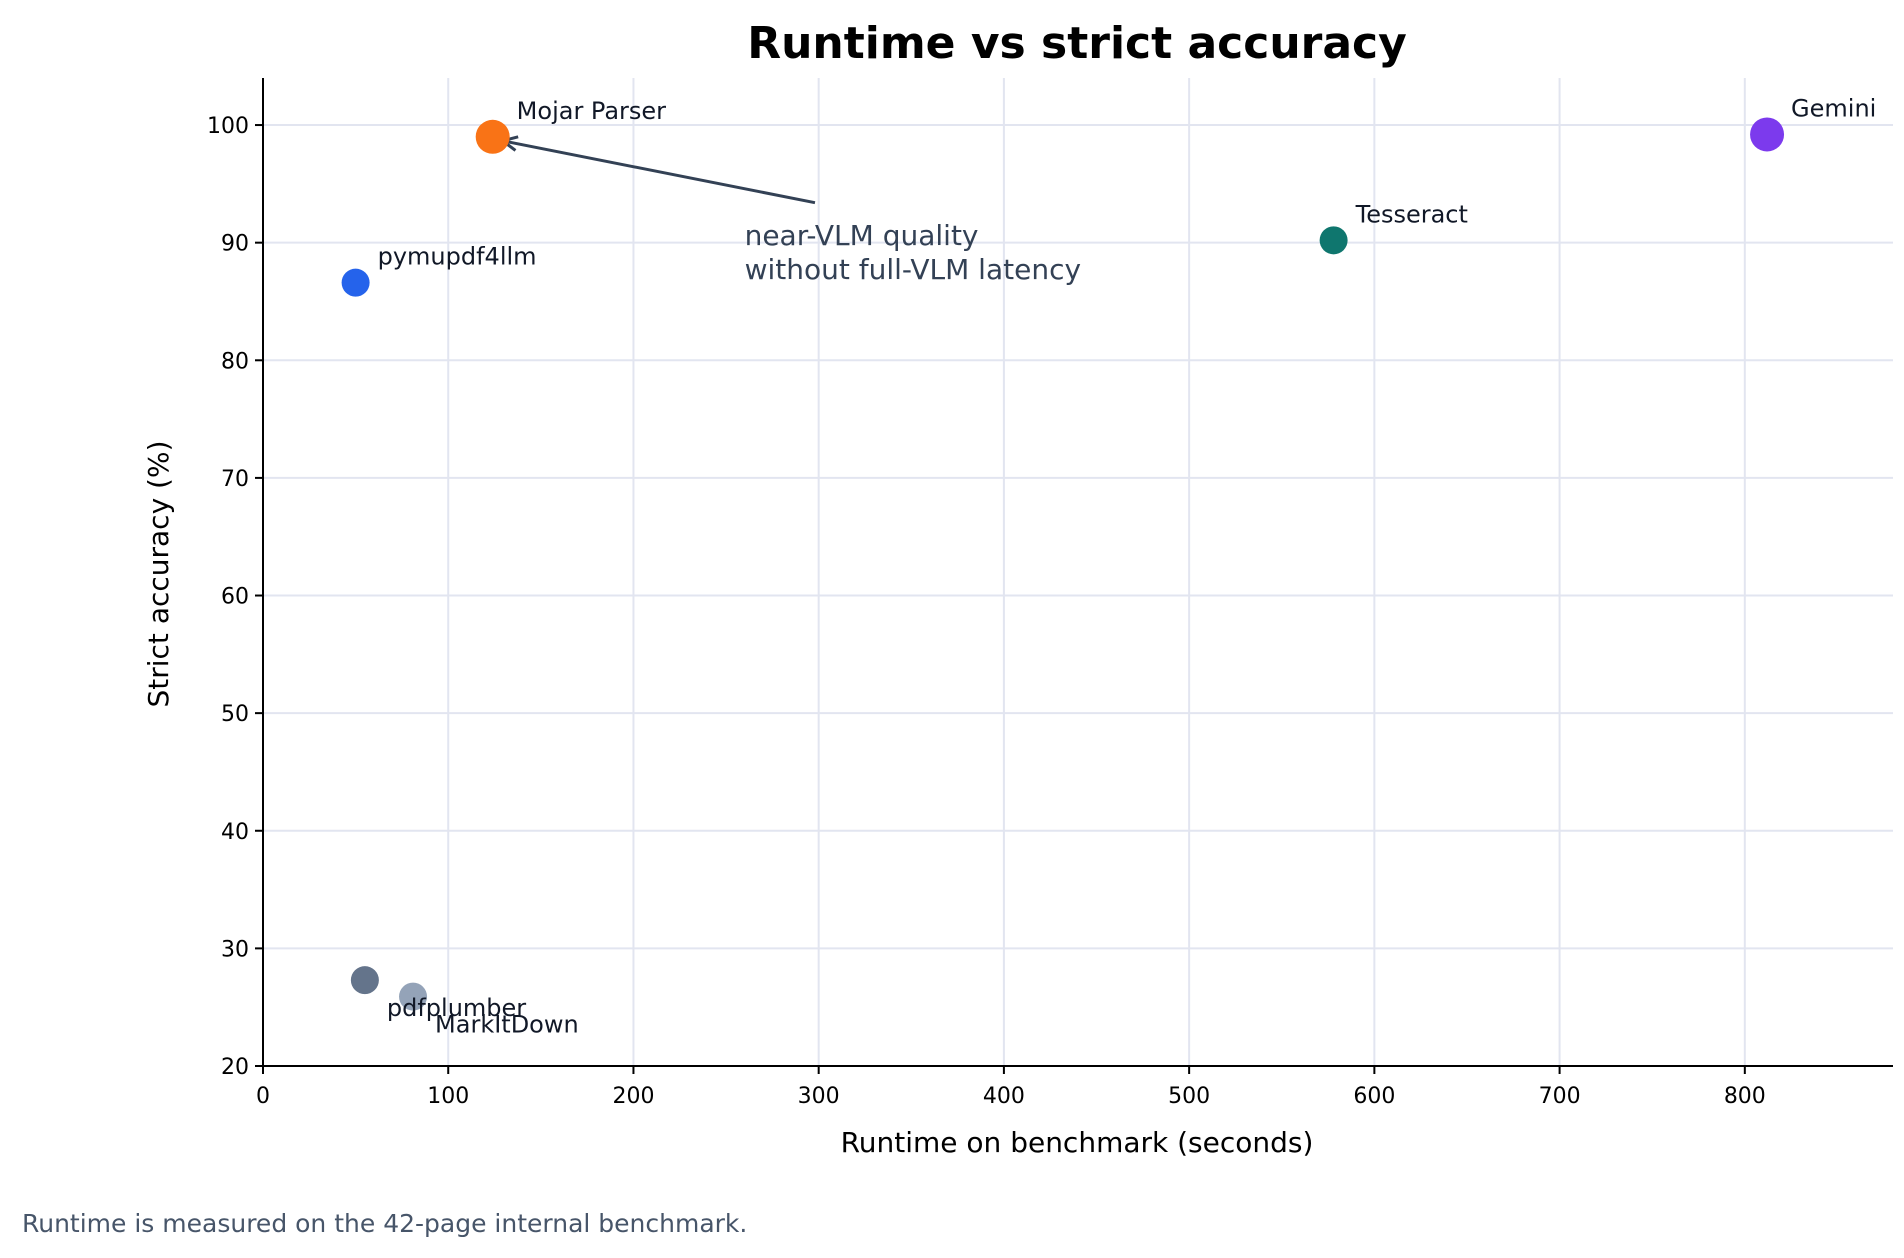 The image size is (1904, 1258). Describe the element at coordinates (1833, 108) in the screenshot. I see `point-label-gemini: Gemini` at that location.